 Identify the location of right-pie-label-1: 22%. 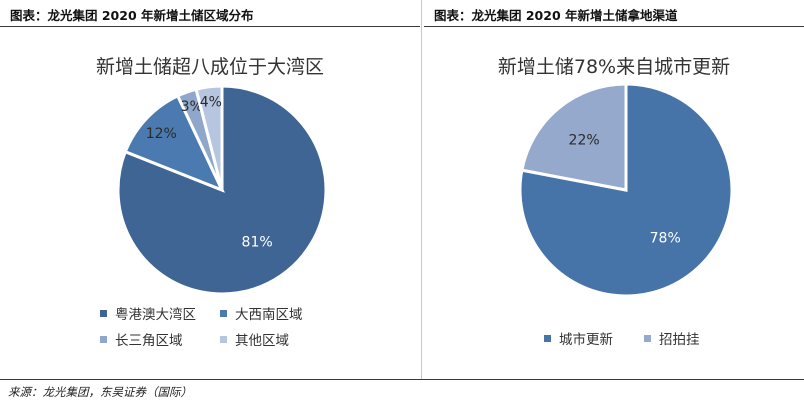
(584, 140).